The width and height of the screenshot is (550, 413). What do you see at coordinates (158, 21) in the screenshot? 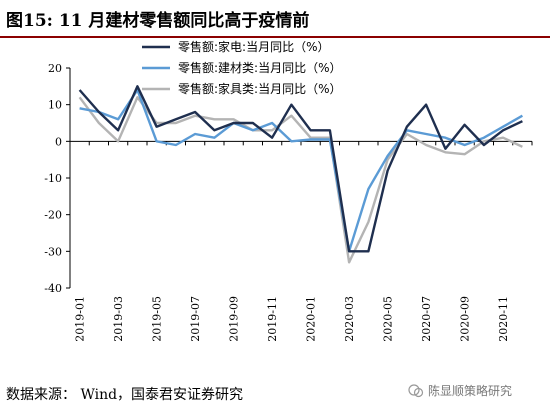
I see `chart-title: 图15: 11 月建材零售额同比高于疫情前` at bounding box center [158, 21].